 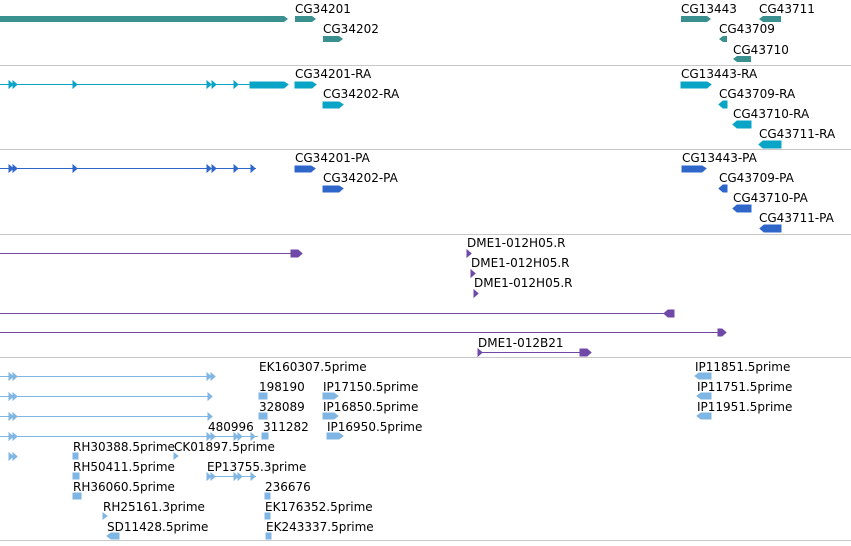 I want to click on feature-label: CG43711-PA, so click(x=796, y=218).